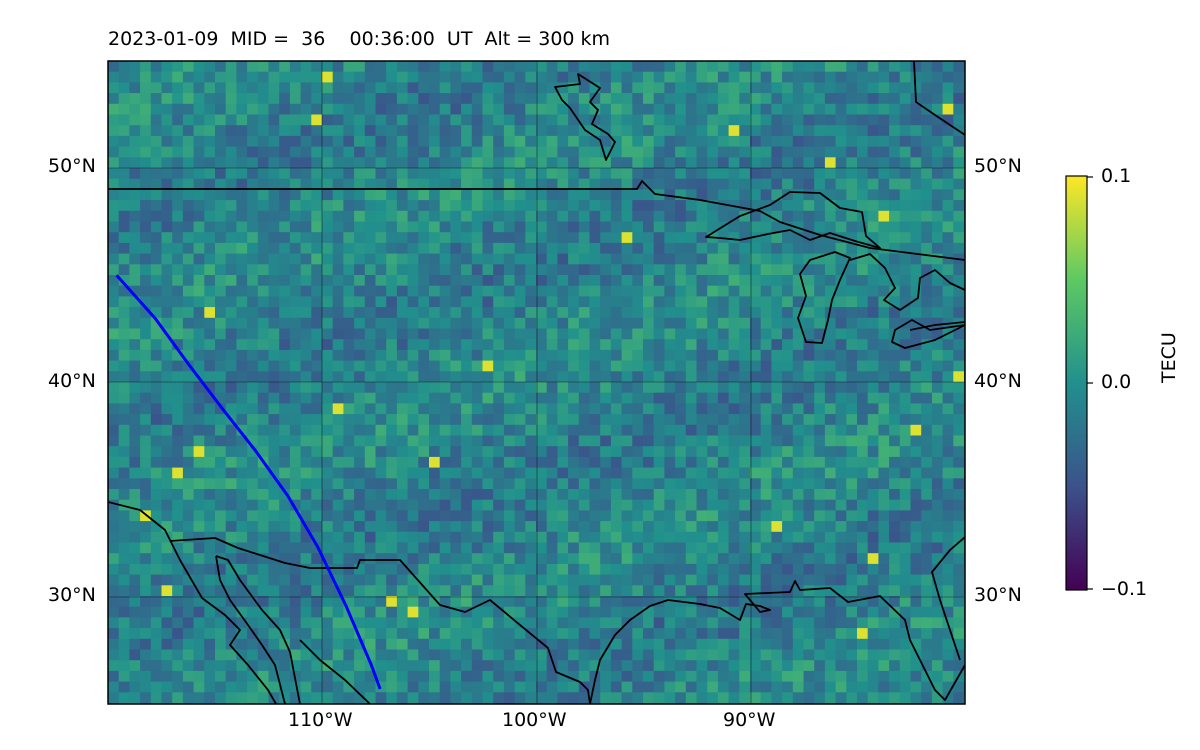 This screenshot has width=1200, height=750. What do you see at coordinates (749, 720) in the screenshot?
I see `lon-label-90: 90°W` at bounding box center [749, 720].